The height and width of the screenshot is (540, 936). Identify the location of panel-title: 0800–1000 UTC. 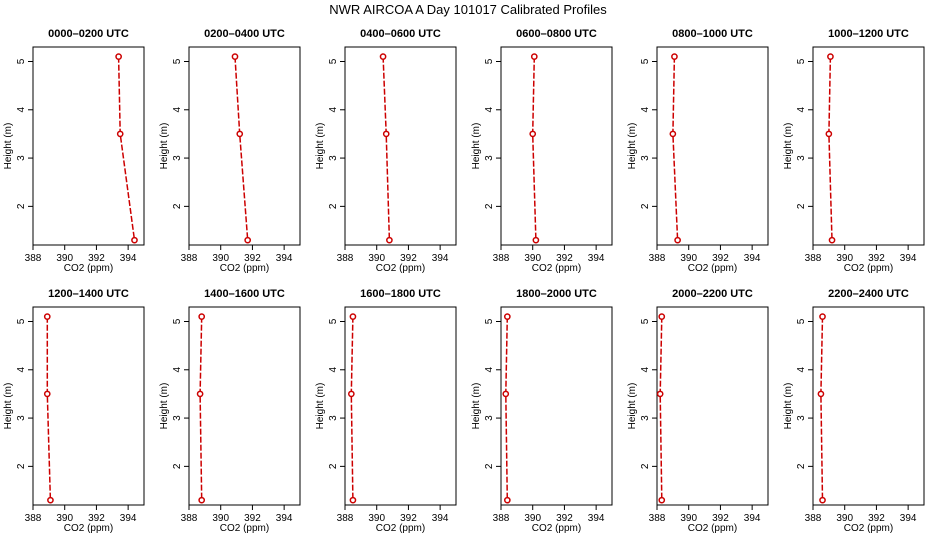
(712, 34).